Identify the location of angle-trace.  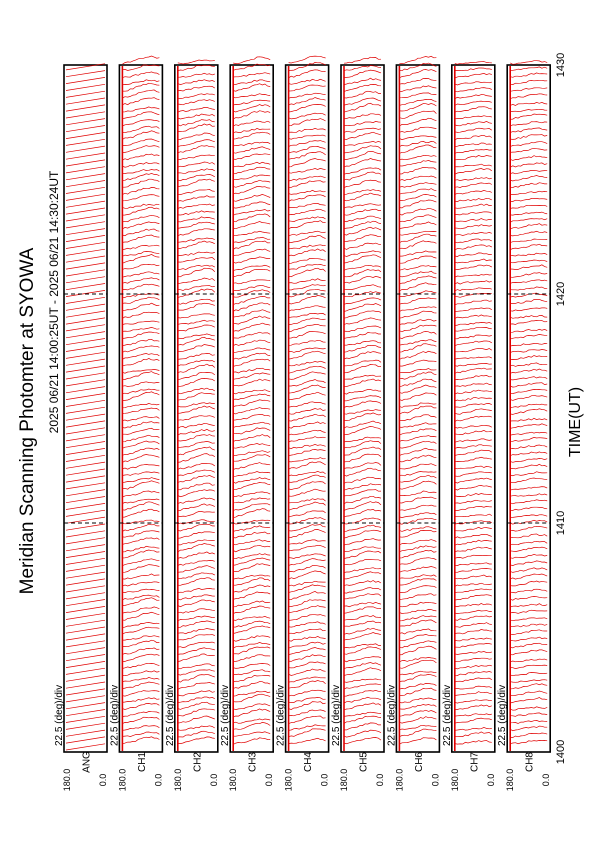
(85, 407).